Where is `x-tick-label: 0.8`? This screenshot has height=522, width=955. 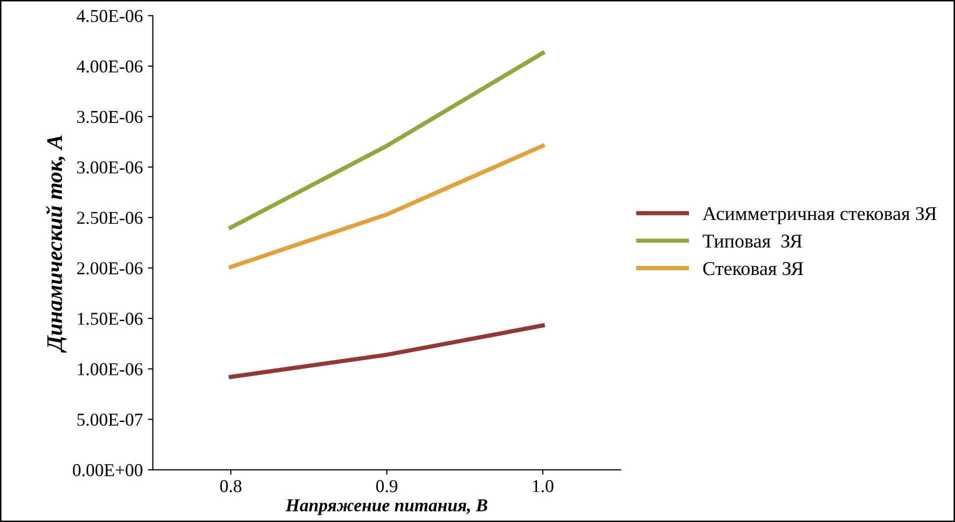 x-tick-label: 0.8 is located at coordinates (231, 486).